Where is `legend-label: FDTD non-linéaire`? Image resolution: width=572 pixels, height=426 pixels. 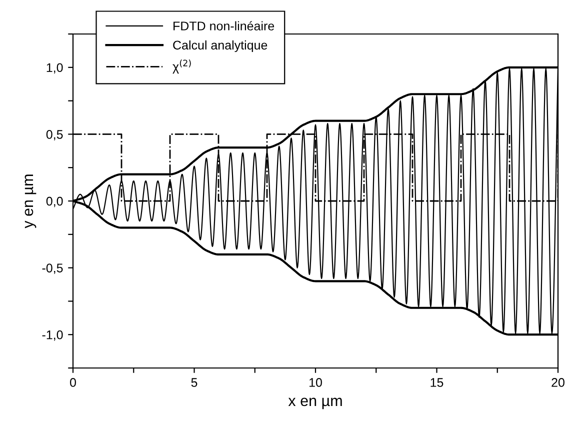
legend-label: FDTD non-linéaire is located at coordinates (224, 25).